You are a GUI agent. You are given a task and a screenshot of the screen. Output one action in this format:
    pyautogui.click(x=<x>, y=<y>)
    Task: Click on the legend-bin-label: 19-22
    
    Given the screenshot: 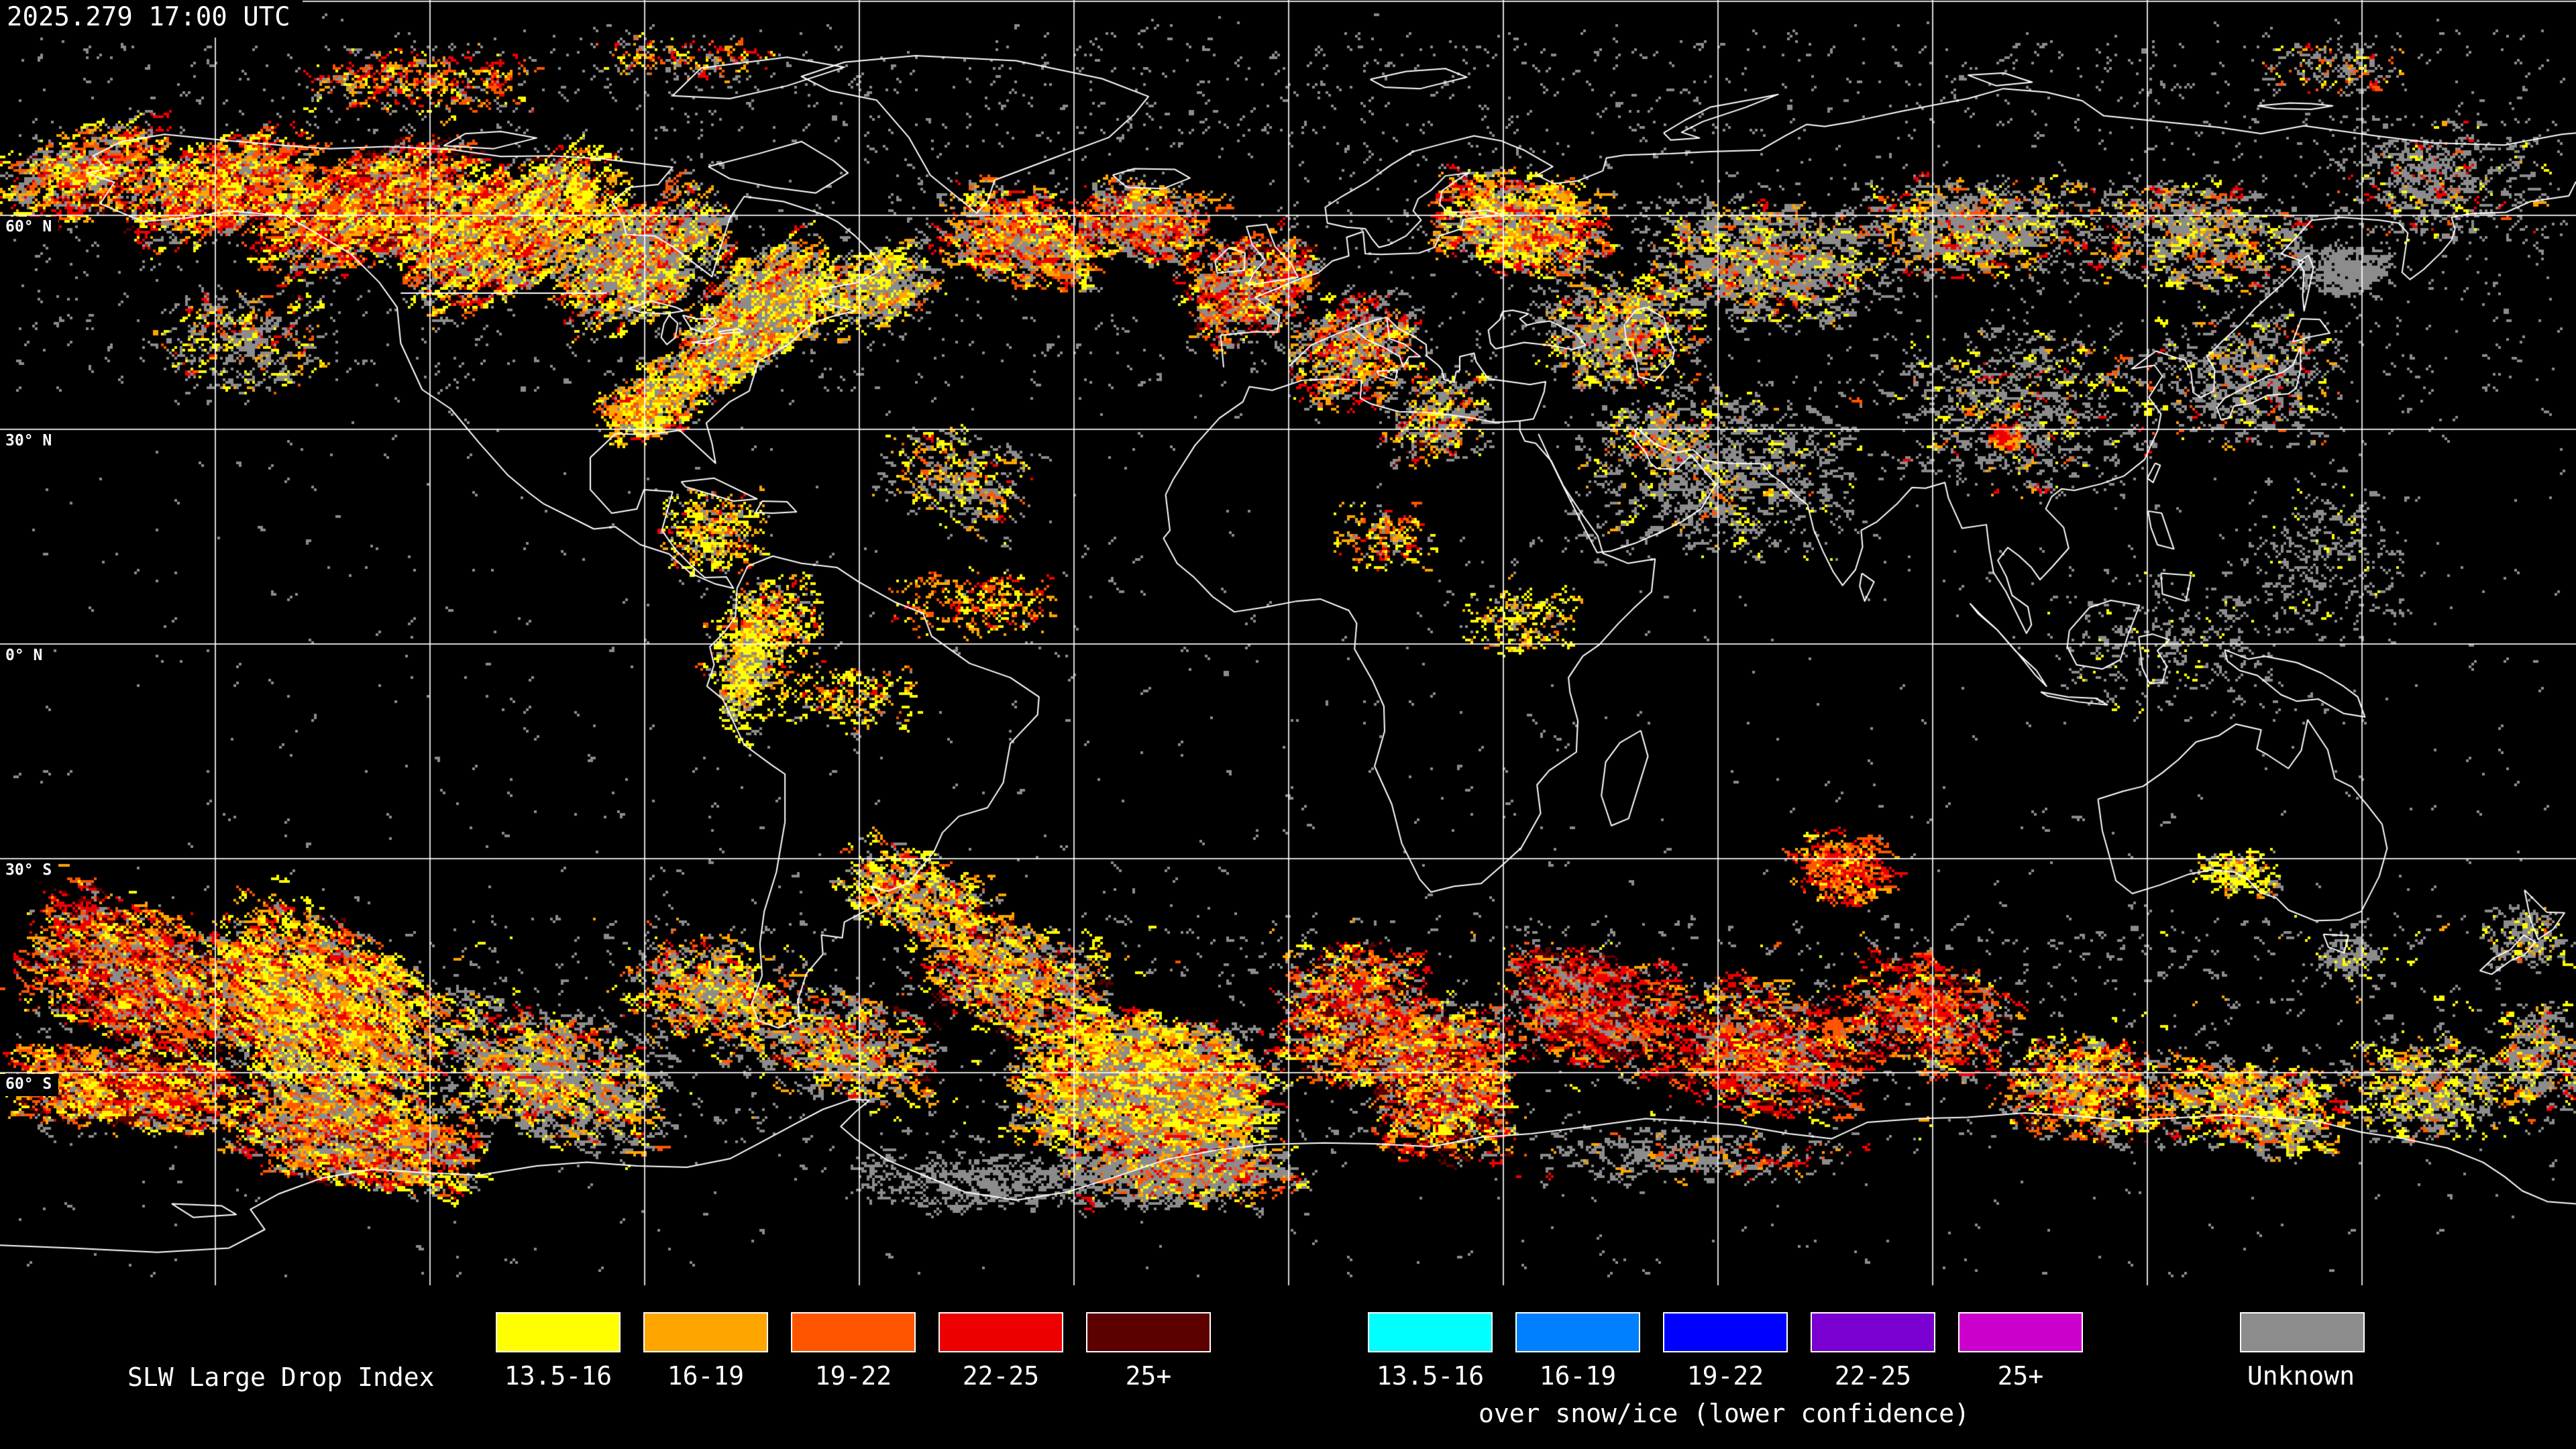 What is the action you would take?
    pyautogui.click(x=853, y=1376)
    